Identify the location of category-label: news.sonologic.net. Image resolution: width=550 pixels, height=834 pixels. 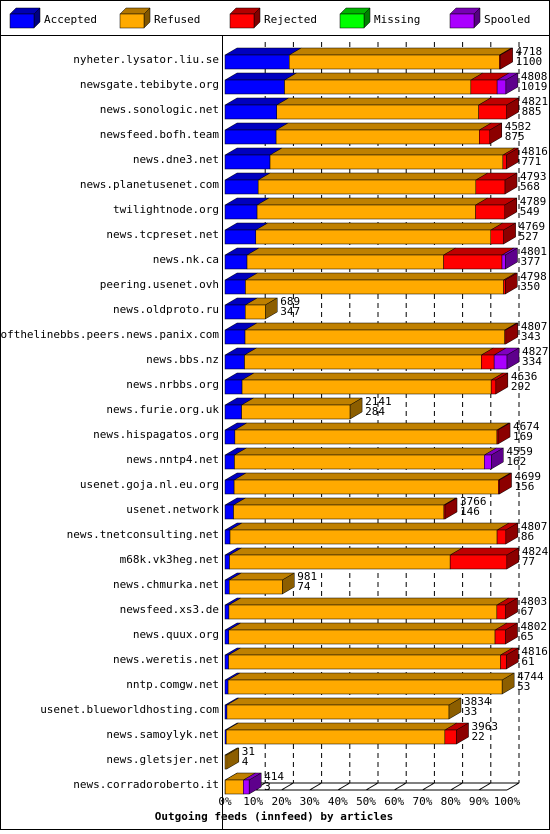
(159, 109).